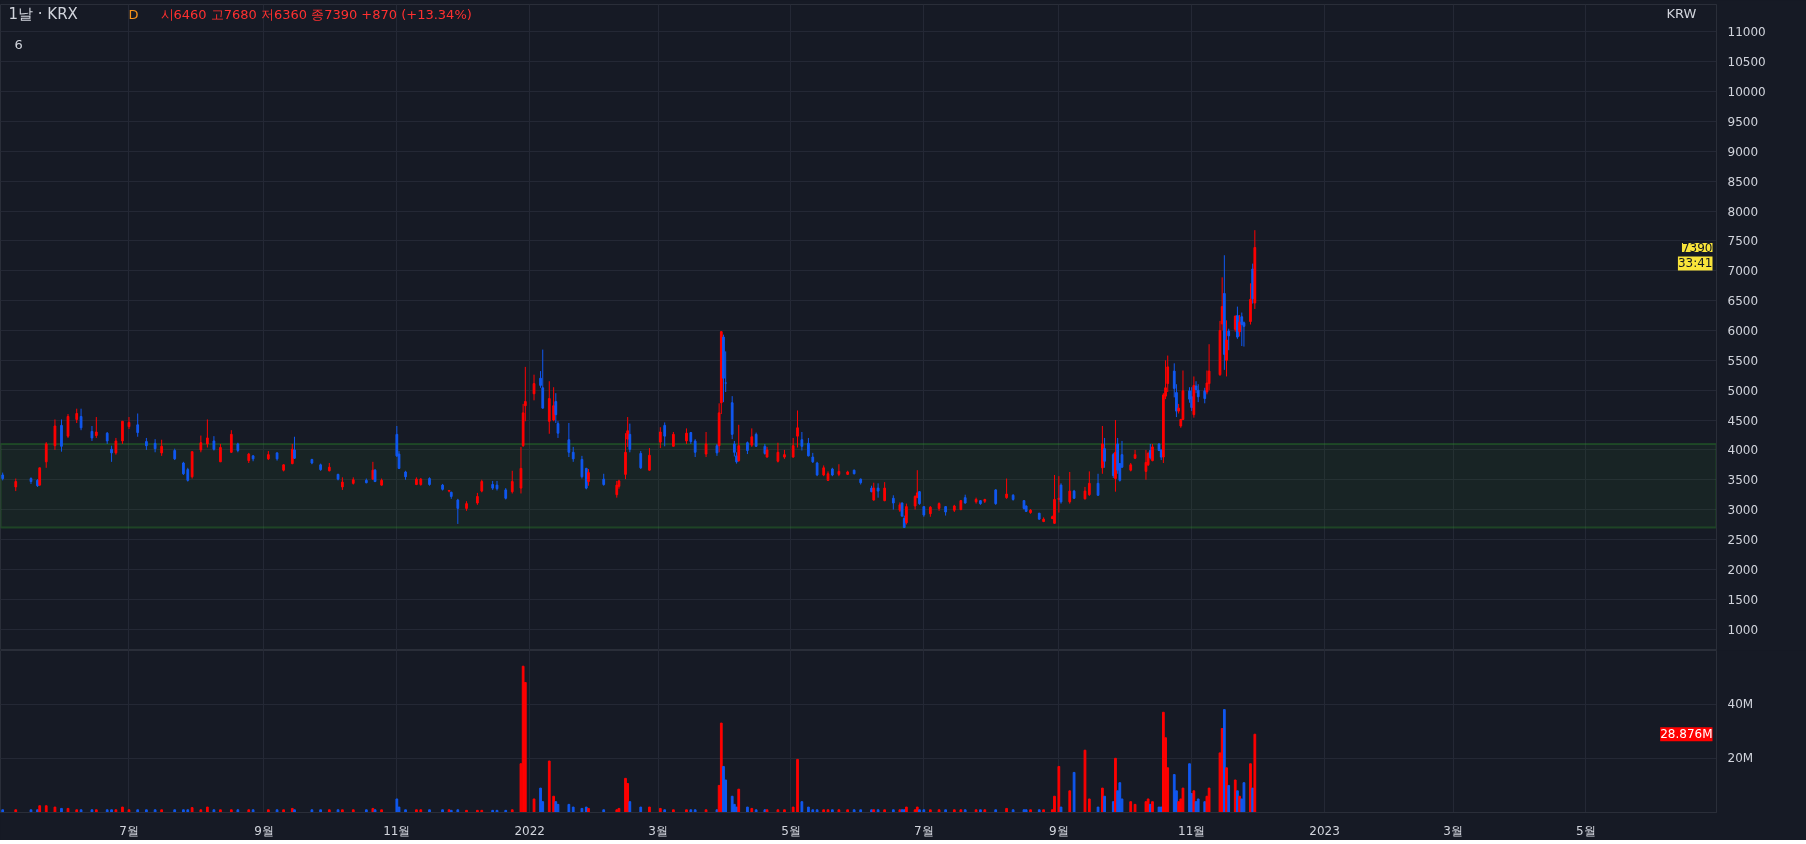  Describe the element at coordinates (1743, 181) in the screenshot. I see `y-tick-label: 8500` at that location.